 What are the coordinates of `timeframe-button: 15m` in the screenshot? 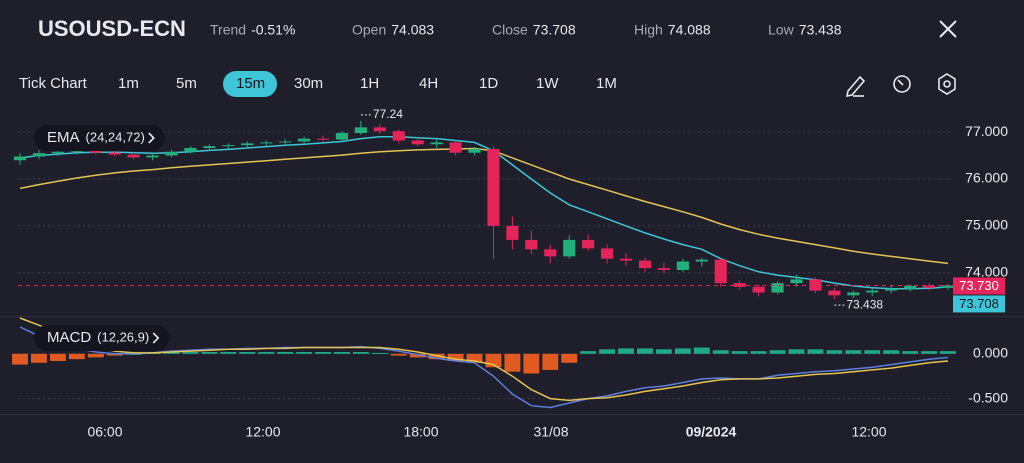 It's located at (250, 84).